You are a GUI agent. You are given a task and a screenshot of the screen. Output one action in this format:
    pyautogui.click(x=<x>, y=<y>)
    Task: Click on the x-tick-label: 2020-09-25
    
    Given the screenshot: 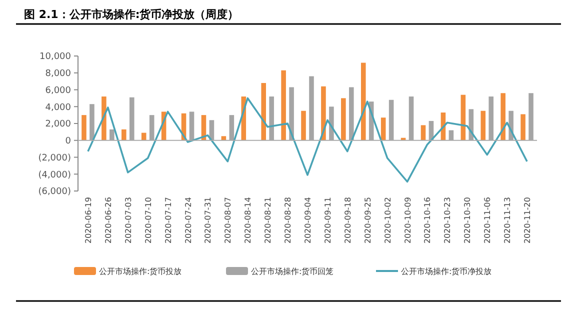 What is the action you would take?
    pyautogui.click(x=367, y=220)
    